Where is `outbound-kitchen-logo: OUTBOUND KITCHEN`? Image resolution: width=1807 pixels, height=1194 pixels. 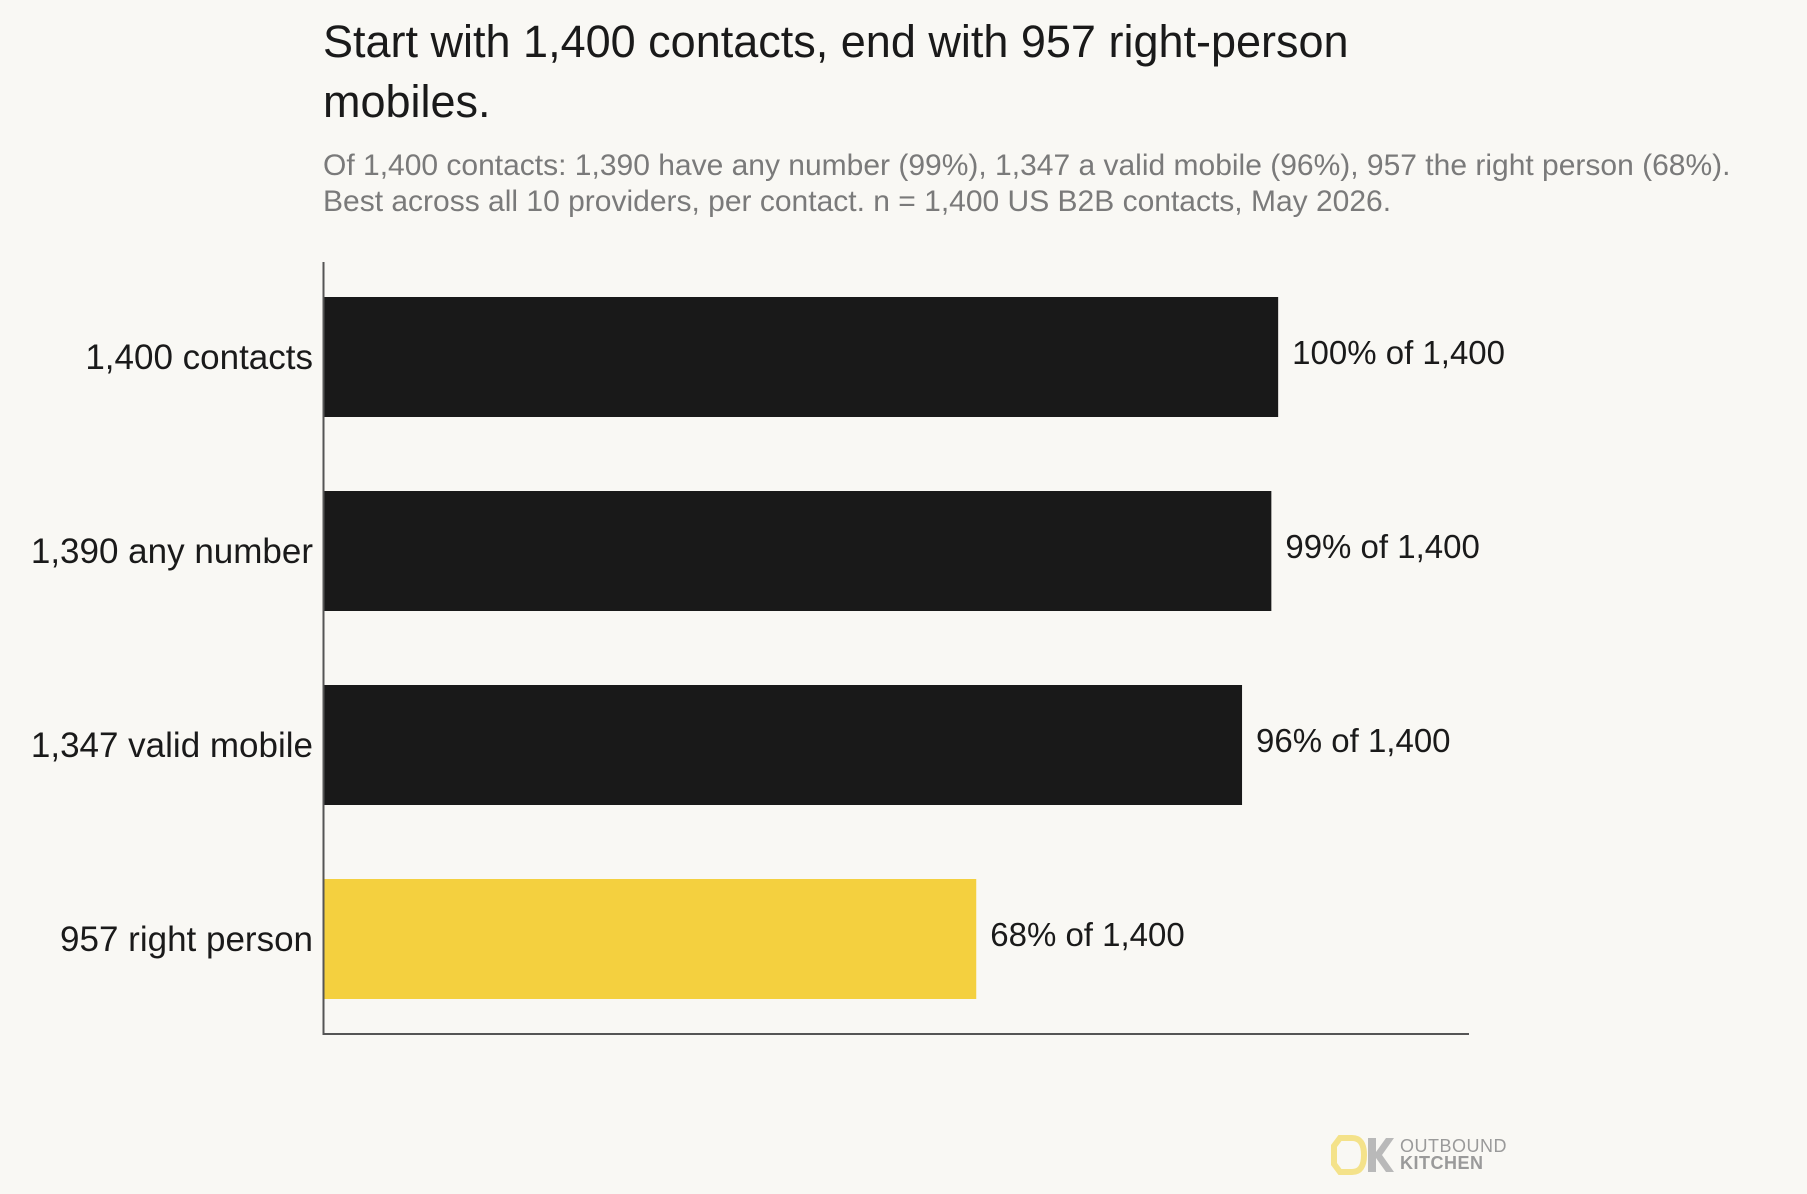 outbound-kitchen-logo: OUTBOUND KITCHEN is located at coordinates (1418, 1155).